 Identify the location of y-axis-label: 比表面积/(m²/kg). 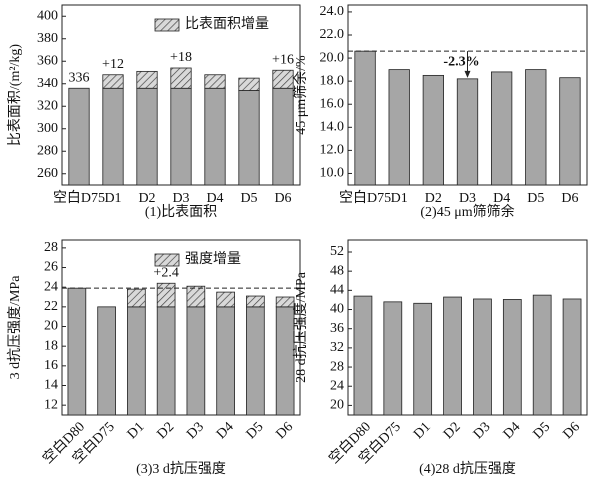
(15, 95).